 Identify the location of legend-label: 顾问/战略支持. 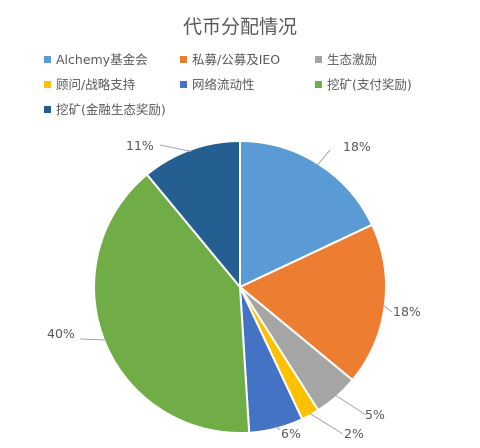
(95, 84).